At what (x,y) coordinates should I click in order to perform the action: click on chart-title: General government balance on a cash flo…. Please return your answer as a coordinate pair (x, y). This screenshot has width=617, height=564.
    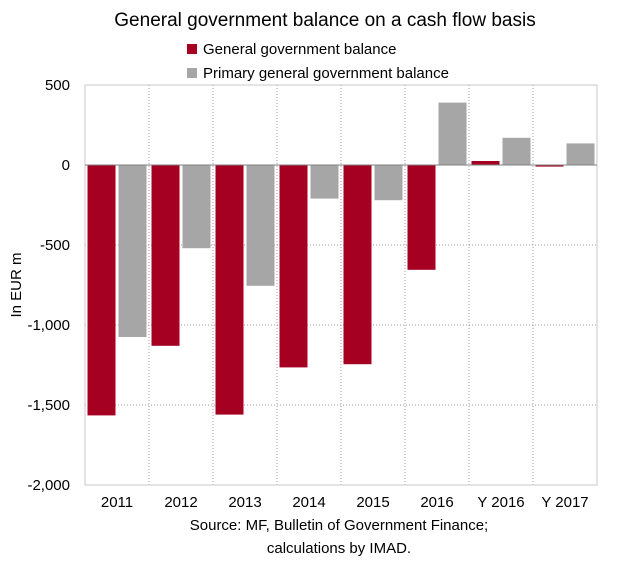
    Looking at the image, I should click on (324, 20).